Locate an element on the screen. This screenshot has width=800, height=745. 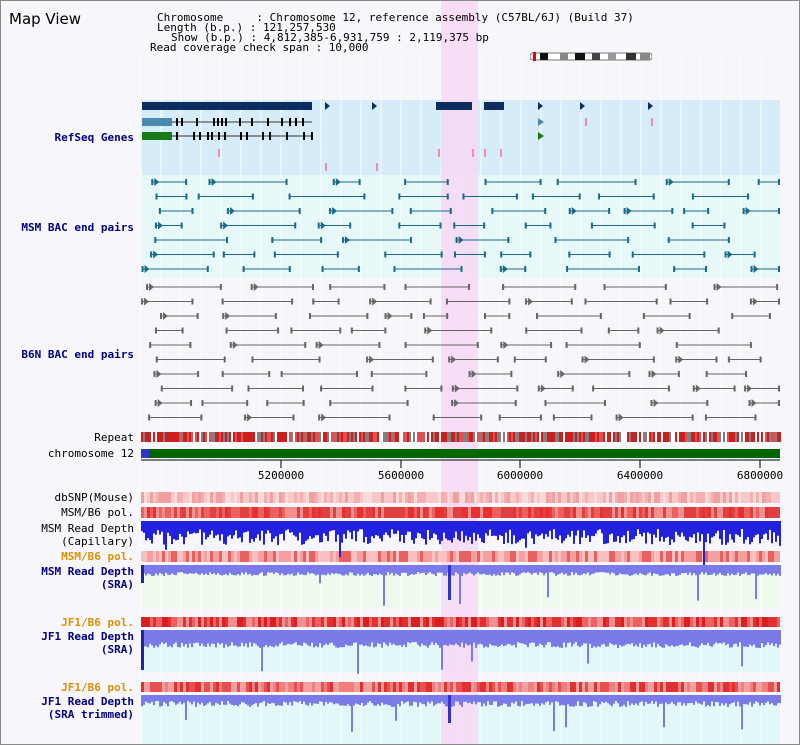
gene-exon is located at coordinates (177, 136).